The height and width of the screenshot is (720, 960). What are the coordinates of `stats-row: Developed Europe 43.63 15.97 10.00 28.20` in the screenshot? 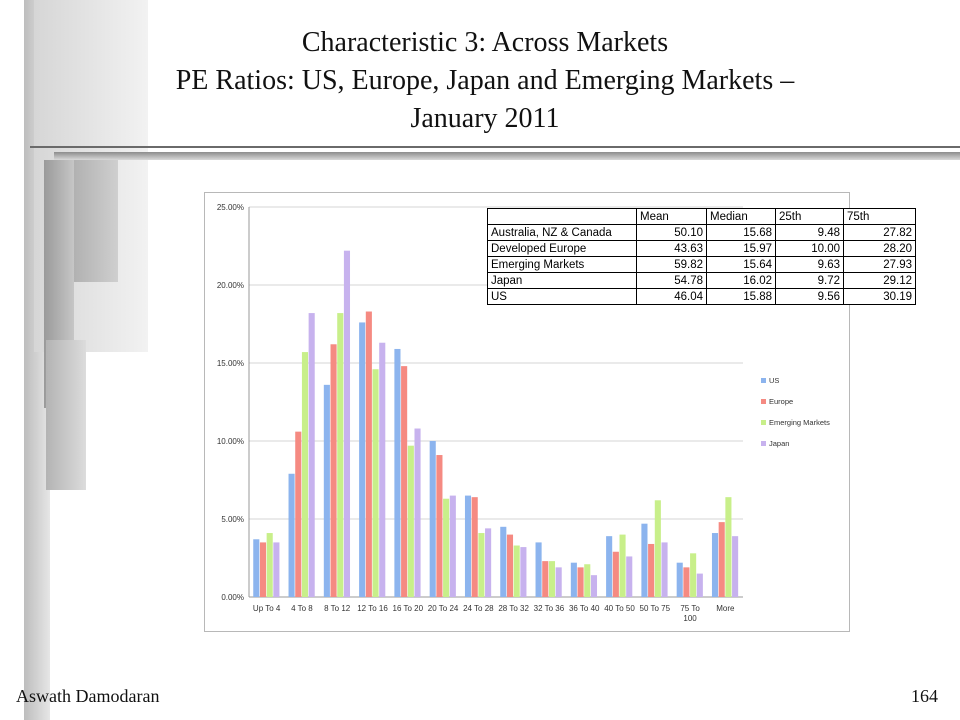 It's located at (701, 248).